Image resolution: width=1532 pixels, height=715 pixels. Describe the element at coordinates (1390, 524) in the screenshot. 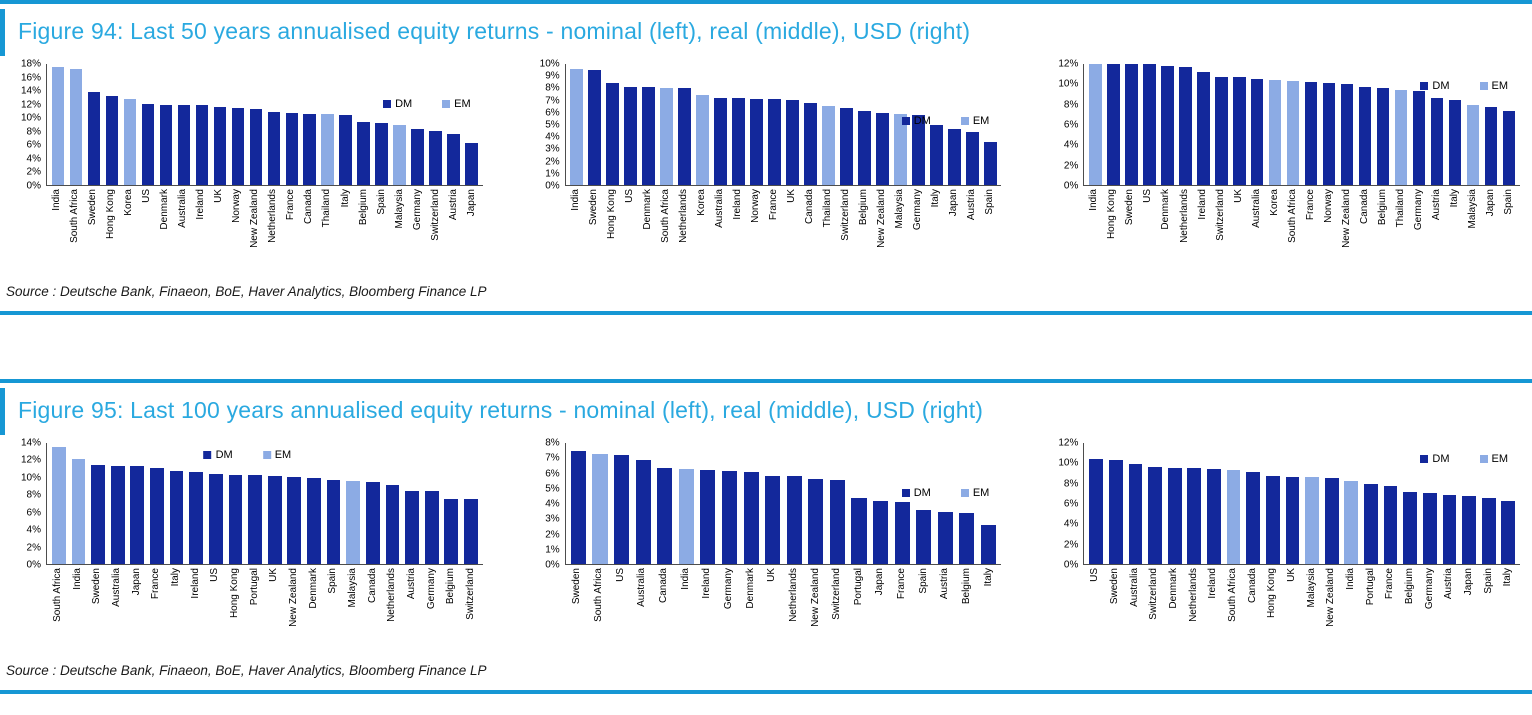

I see `bar-france` at that location.